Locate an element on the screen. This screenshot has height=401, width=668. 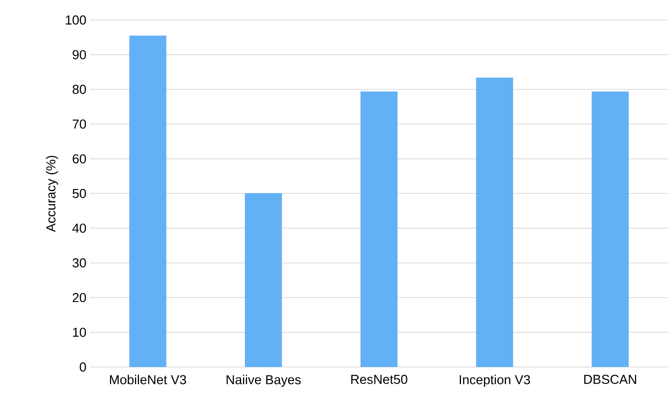
y-tick-label: 30 is located at coordinates (79, 263).